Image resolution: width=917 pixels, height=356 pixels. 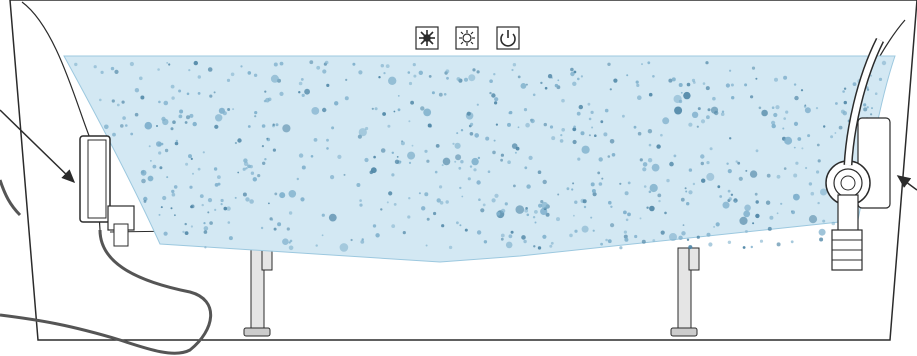 I want to click on sun-icon, so click(x=467, y=38).